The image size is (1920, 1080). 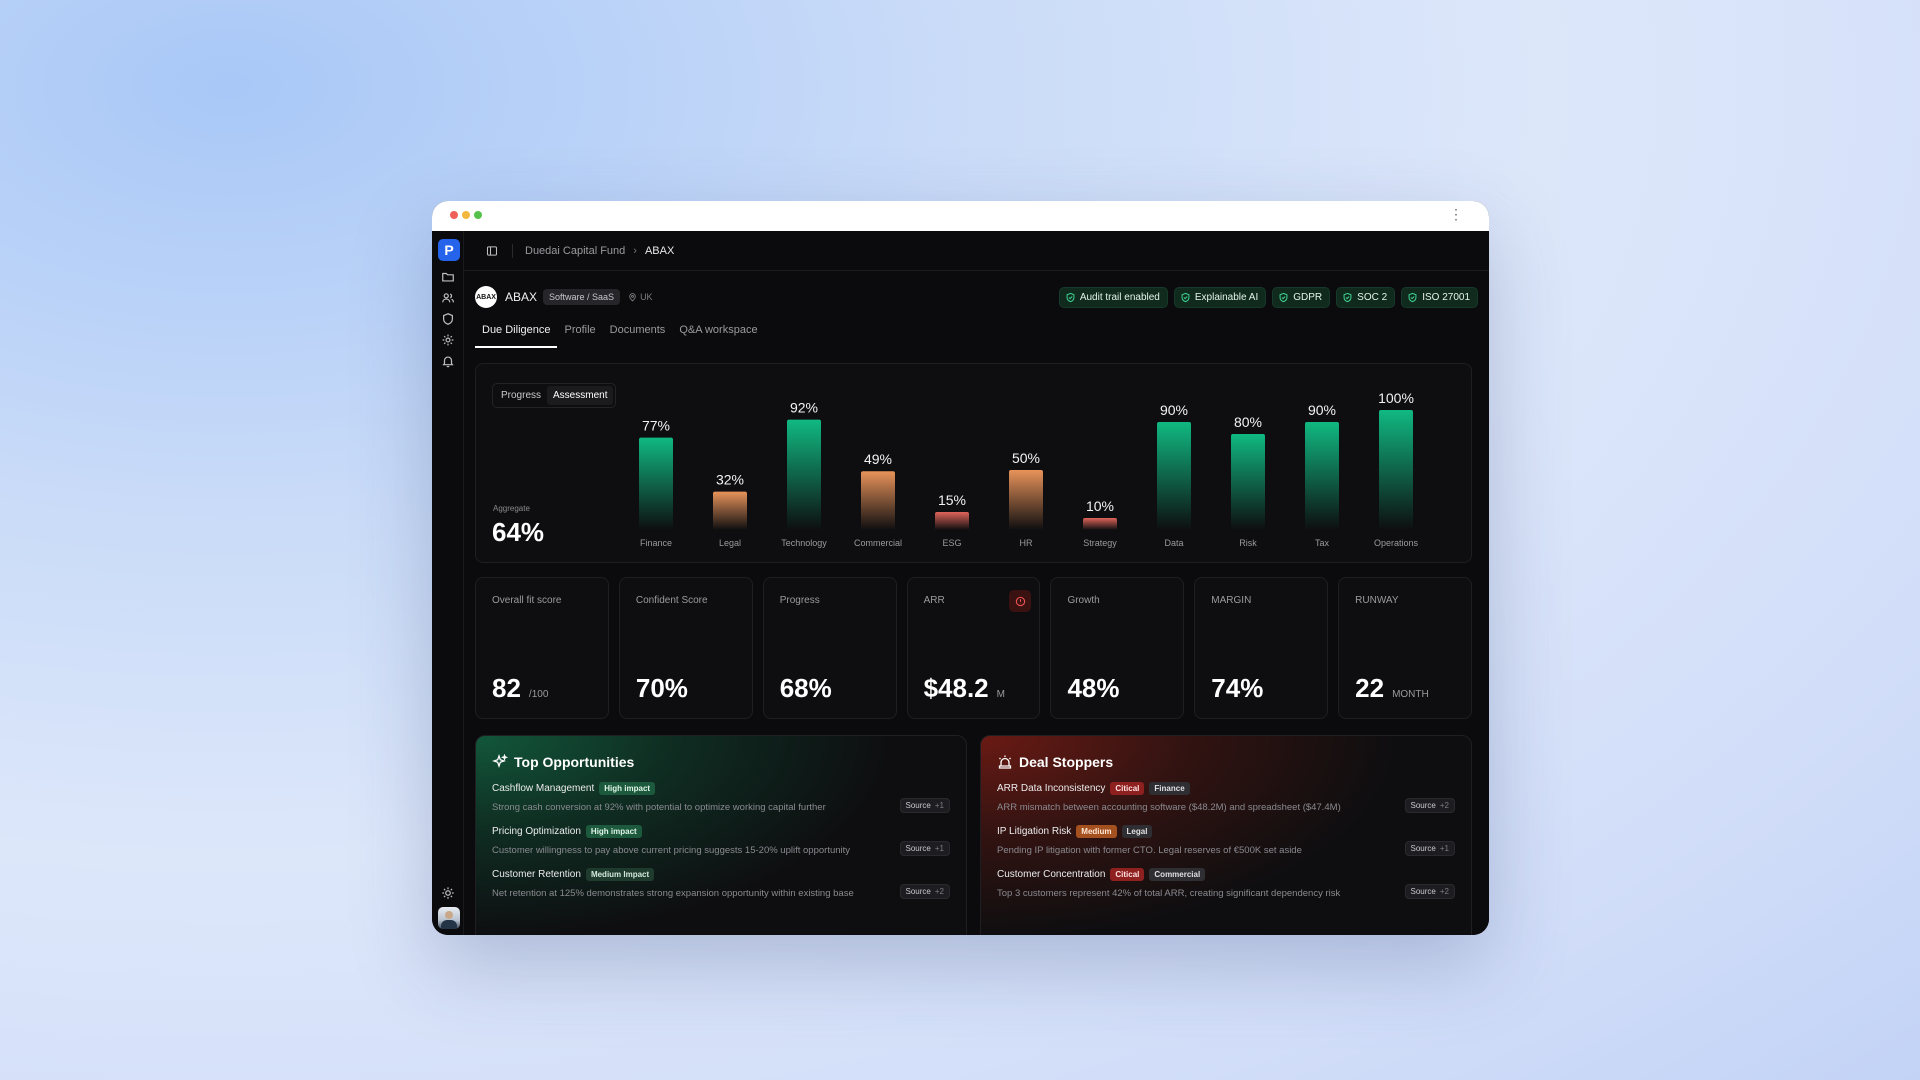 I want to click on bell-icon, so click(x=448, y=361).